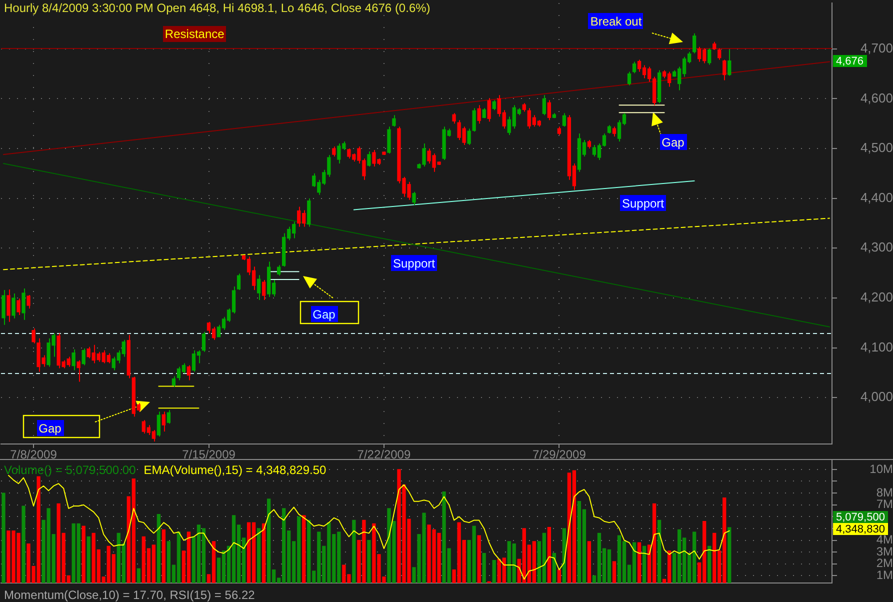 This screenshot has height=602, width=893. Describe the element at coordinates (884, 539) in the screenshot. I see `y-tick-label: 4M` at that location.